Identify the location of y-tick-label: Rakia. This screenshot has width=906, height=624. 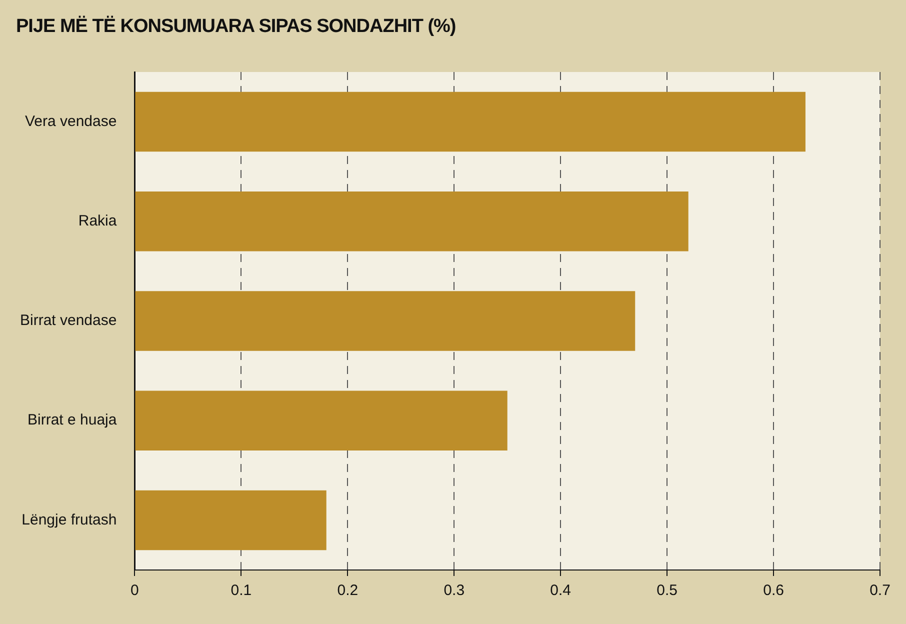
(98, 221).